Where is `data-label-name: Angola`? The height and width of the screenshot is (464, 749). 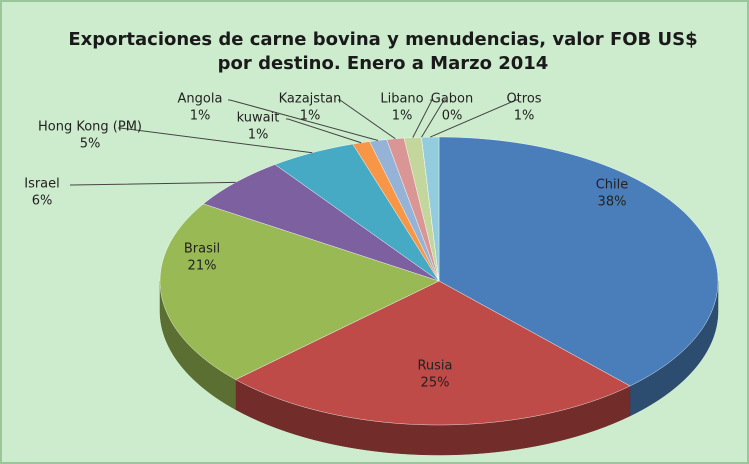
data-label-name: Angola is located at coordinates (200, 99).